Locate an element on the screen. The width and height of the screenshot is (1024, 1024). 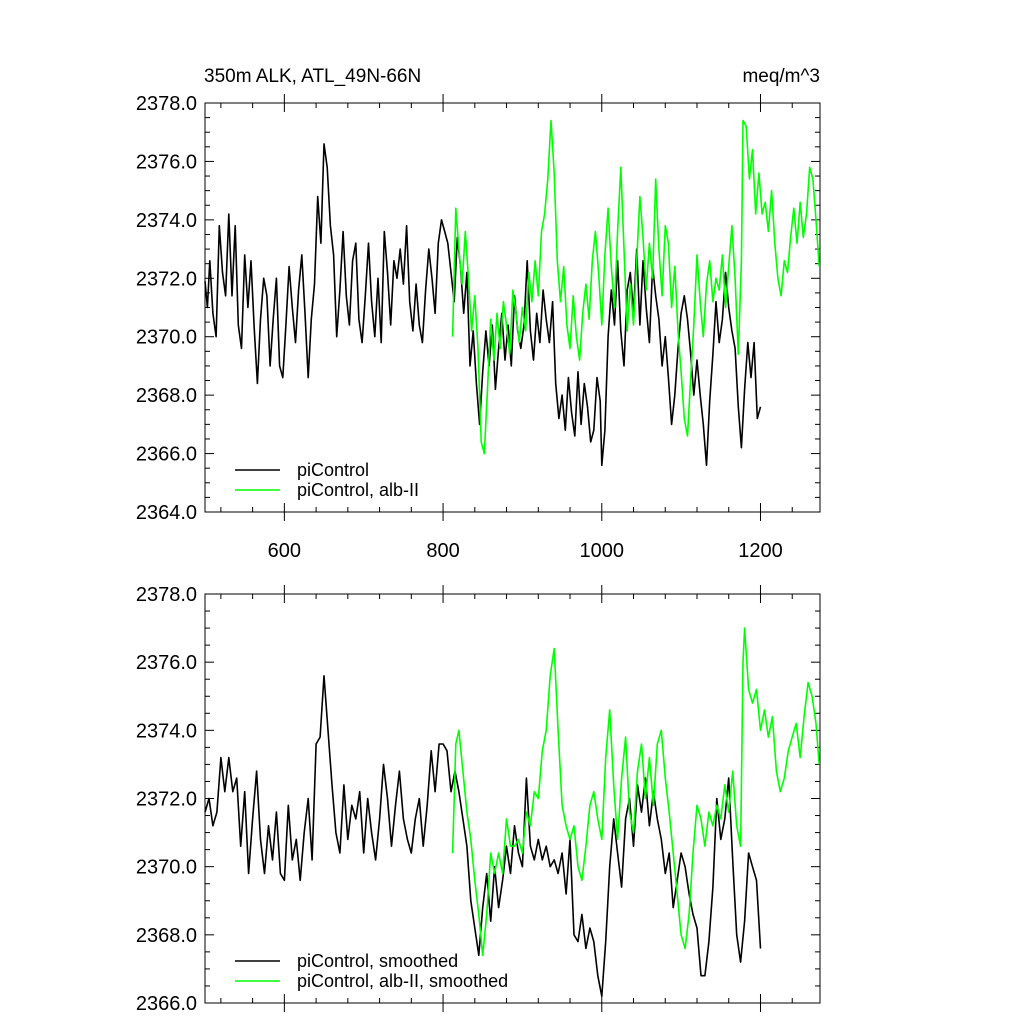
legend-label: piControl, smoothed is located at coordinates (377, 961).